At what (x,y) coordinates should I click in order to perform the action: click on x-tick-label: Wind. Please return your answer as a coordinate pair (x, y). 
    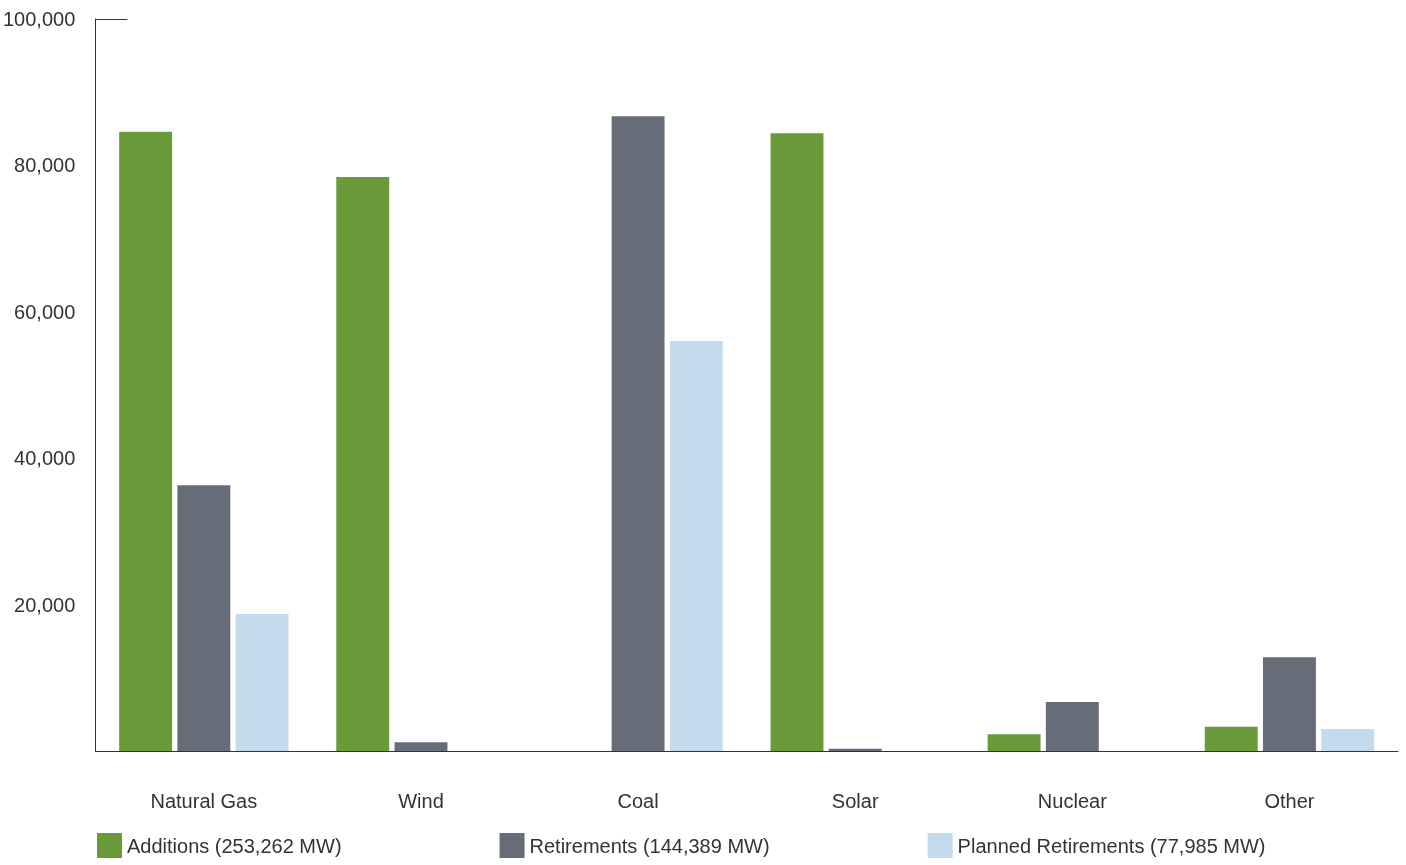
    Looking at the image, I should click on (421, 801).